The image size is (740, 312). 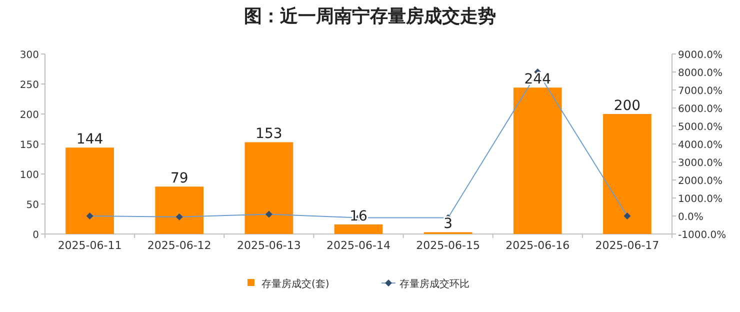 What do you see at coordinates (90, 140) in the screenshot?
I see `data-label: 144` at bounding box center [90, 140].